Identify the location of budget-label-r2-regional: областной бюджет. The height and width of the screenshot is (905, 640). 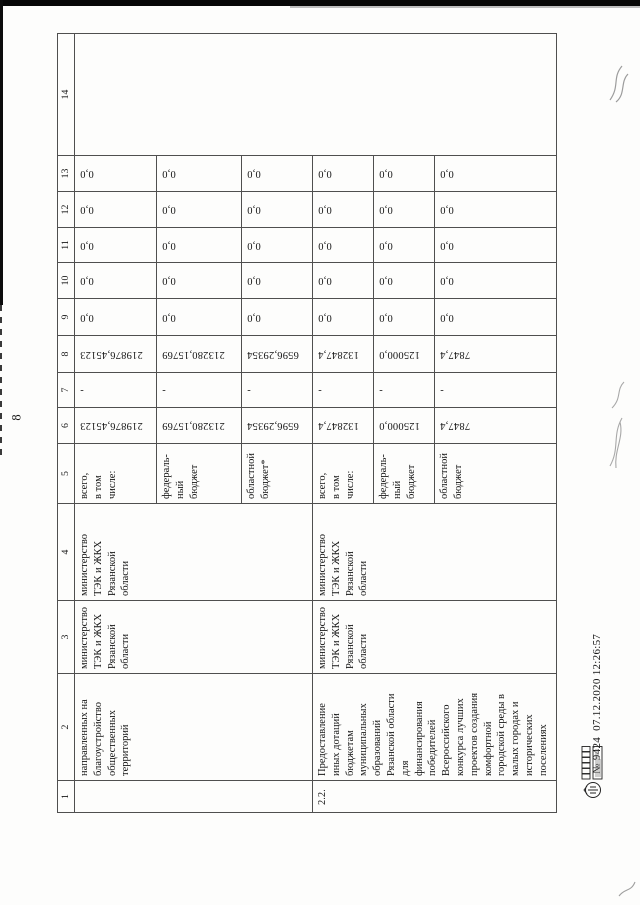
(495, 473).